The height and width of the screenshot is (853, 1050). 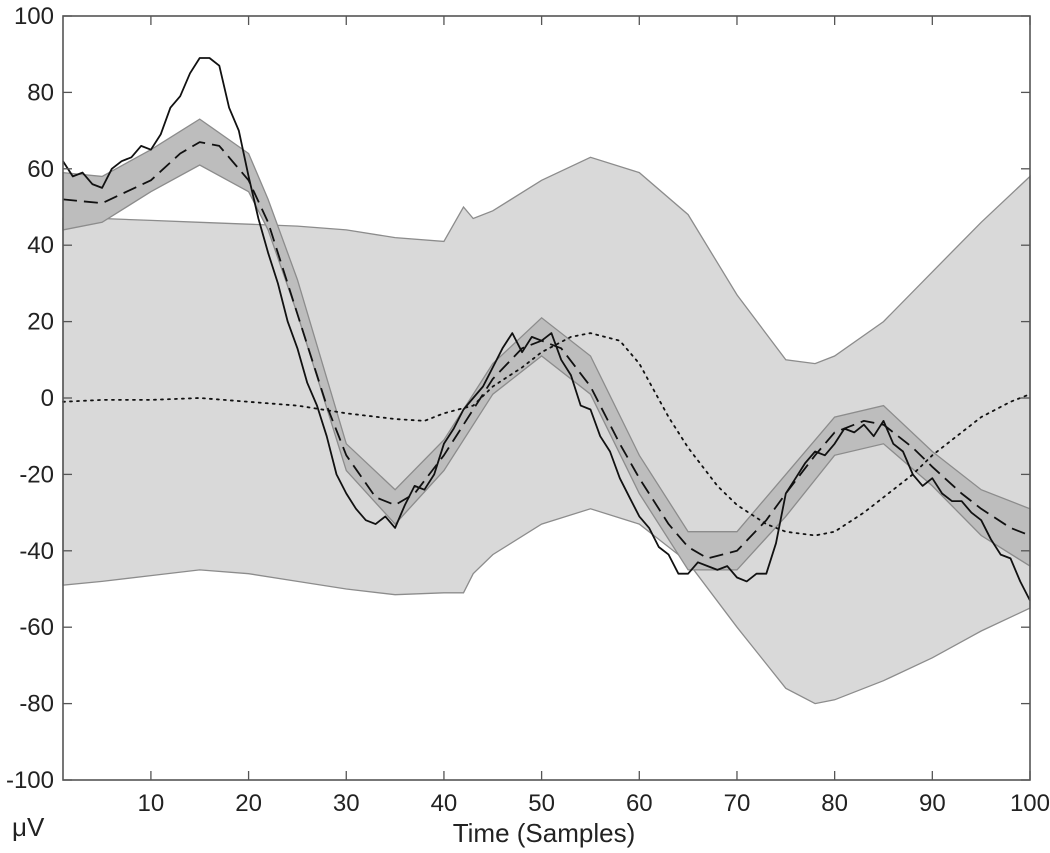 What do you see at coordinates (30, 780) in the screenshot?
I see `y-tick-label: -100` at bounding box center [30, 780].